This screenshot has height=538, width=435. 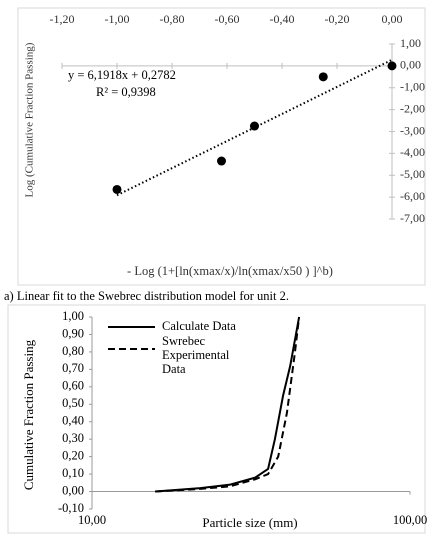 I want to click on legend-label: Calculate Data, so click(x=199, y=326).